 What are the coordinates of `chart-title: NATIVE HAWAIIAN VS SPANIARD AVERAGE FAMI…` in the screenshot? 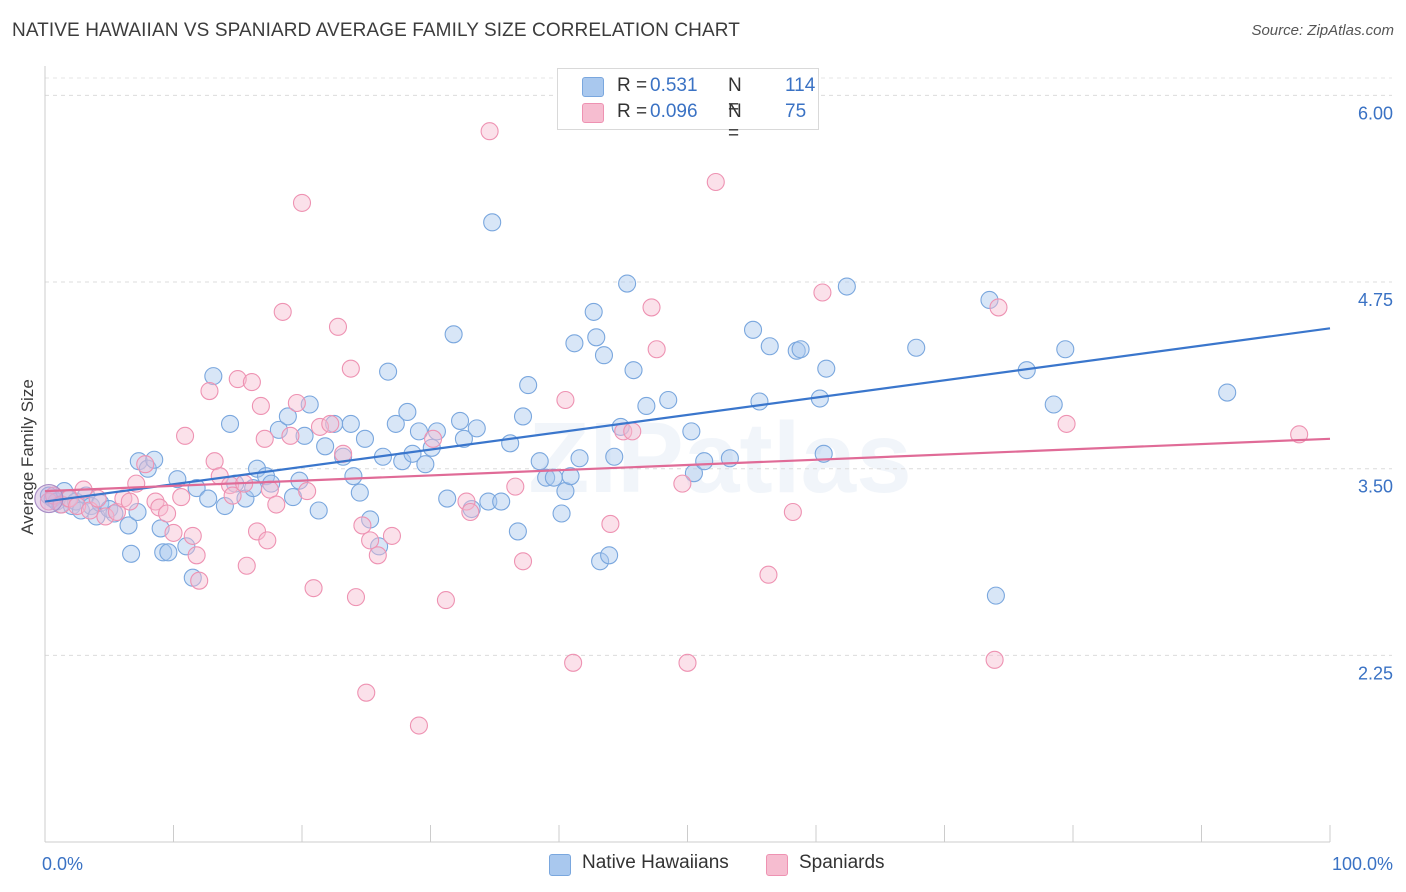 It's located at (376, 30).